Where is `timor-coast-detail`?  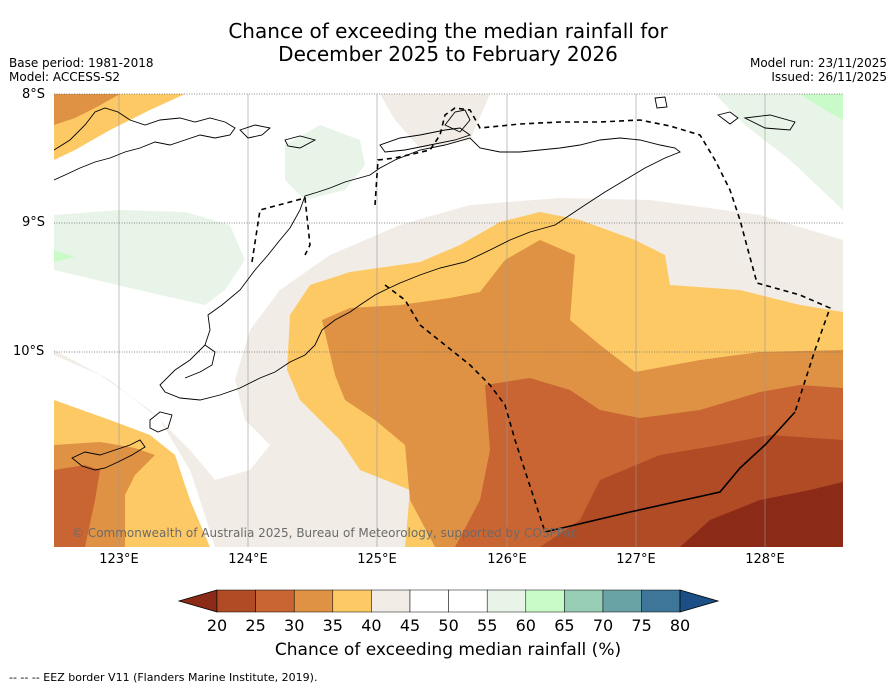 timor-coast-detail is located at coordinates (200, 361).